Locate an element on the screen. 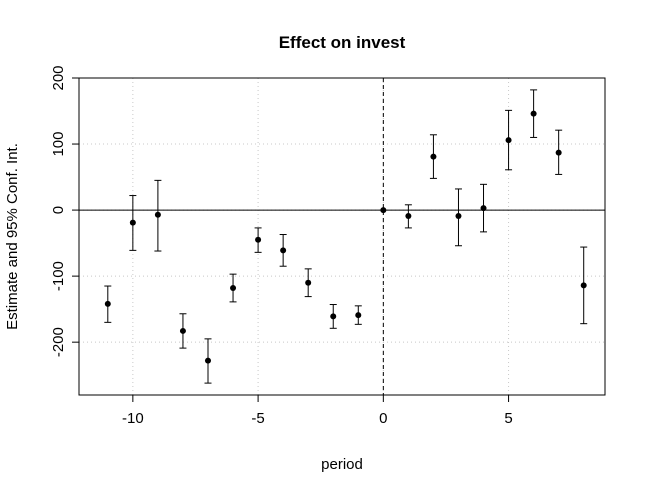  x-tick-label: 5 is located at coordinates (508, 418).